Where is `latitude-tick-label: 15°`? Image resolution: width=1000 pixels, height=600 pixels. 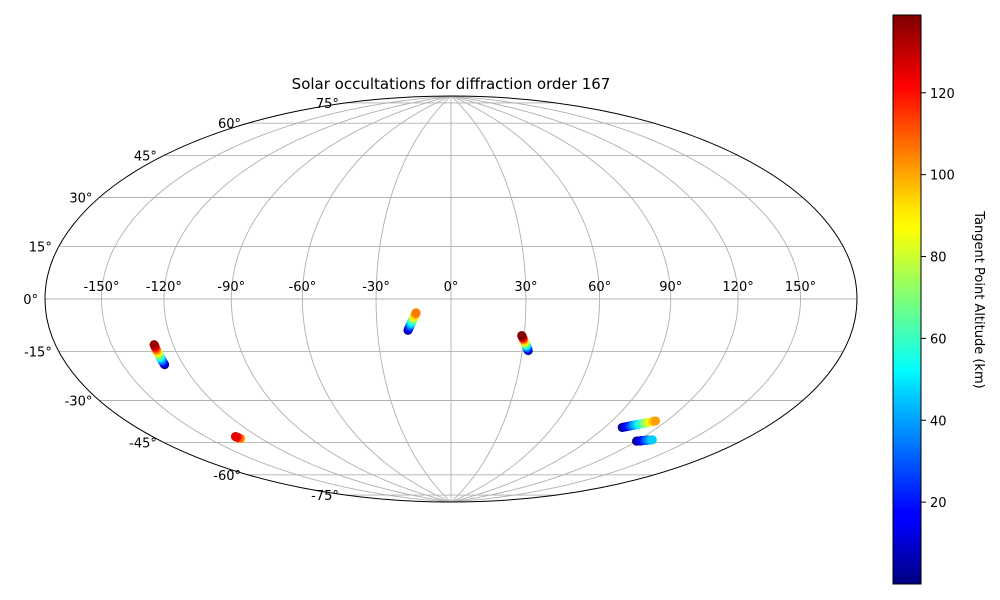 latitude-tick-label: 15° is located at coordinates (40, 247).